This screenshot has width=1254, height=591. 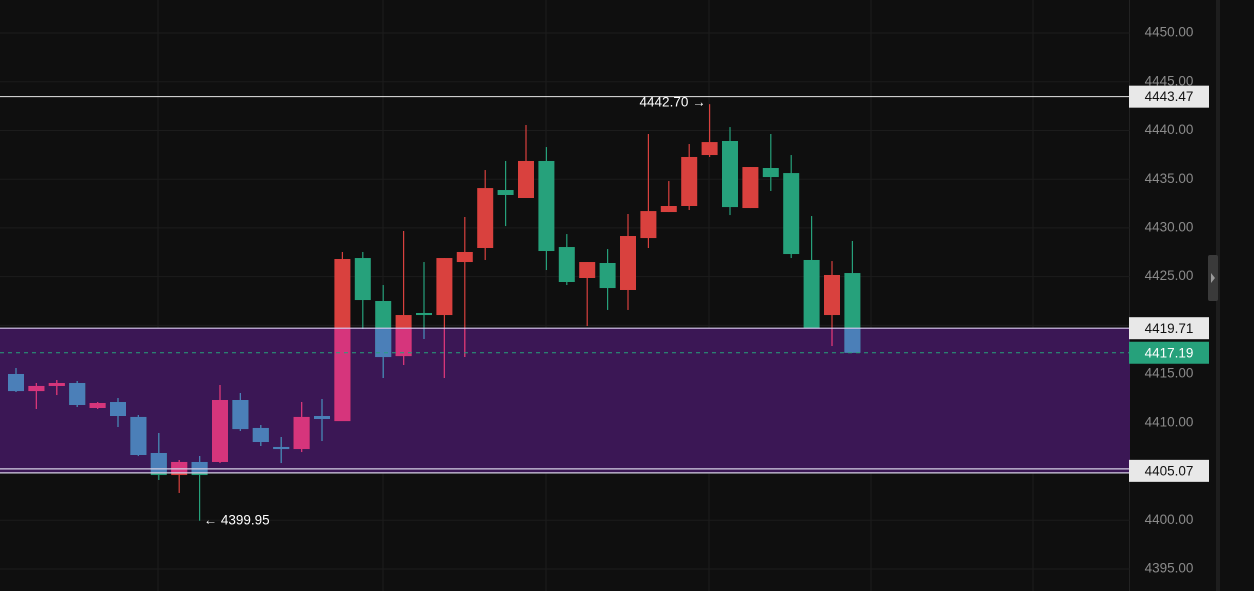 I want to click on y-tick-label: 4430.00, so click(x=1169, y=226).